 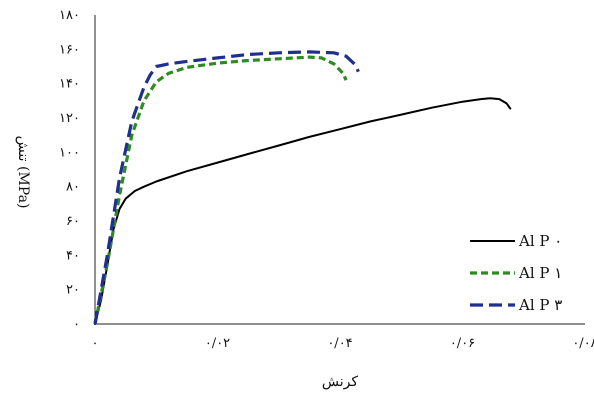 What do you see at coordinates (69, 49) in the screenshot?
I see `y-tick-label: ۱۶۰` at bounding box center [69, 49].